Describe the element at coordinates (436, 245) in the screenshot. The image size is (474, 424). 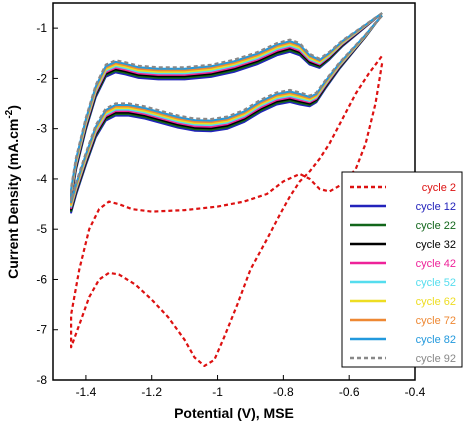
I see `legend-label: cycle 32` at that location.